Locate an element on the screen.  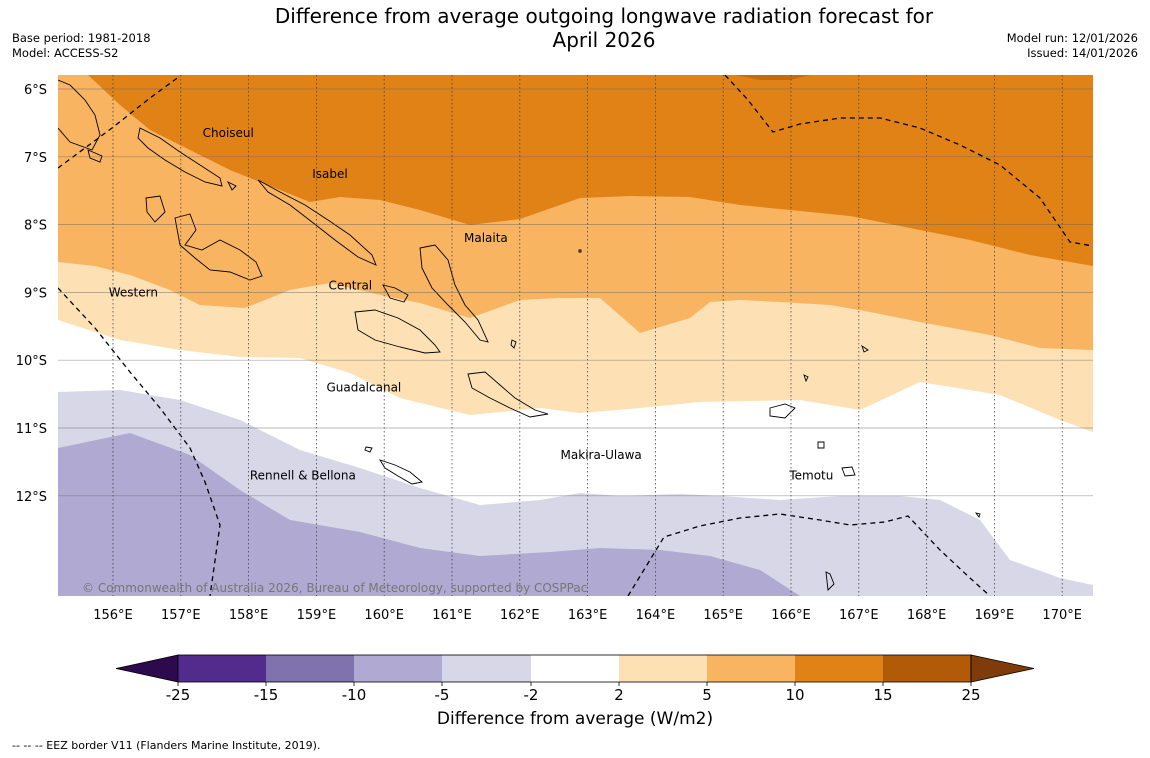
lat-tick-label: 7°S is located at coordinates (35, 158).